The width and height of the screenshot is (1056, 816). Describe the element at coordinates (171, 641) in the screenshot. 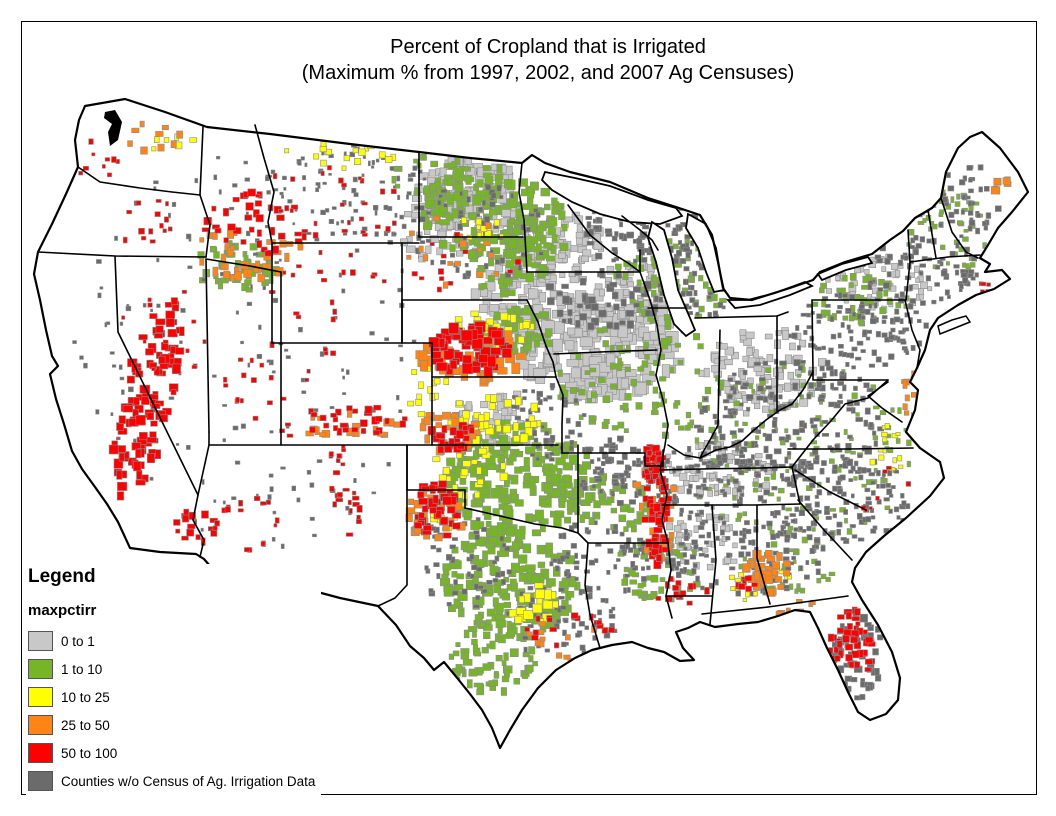

I see `legend-item: 0 to 1` at that location.